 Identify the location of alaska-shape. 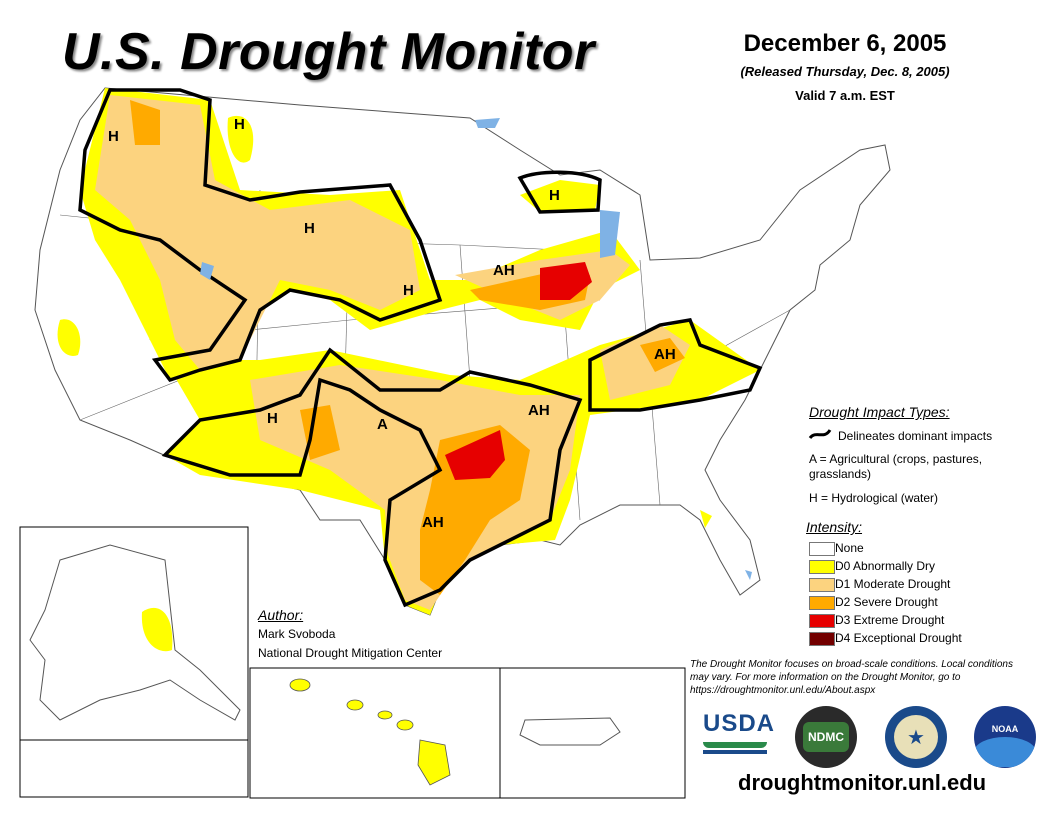
(135, 632).